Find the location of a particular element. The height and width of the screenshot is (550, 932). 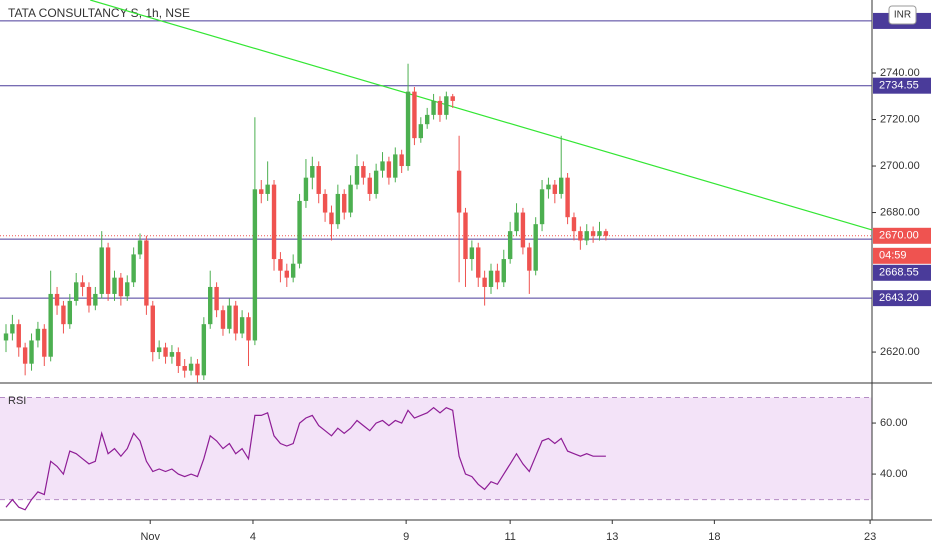

x-tick-label: 4 is located at coordinates (253, 537).